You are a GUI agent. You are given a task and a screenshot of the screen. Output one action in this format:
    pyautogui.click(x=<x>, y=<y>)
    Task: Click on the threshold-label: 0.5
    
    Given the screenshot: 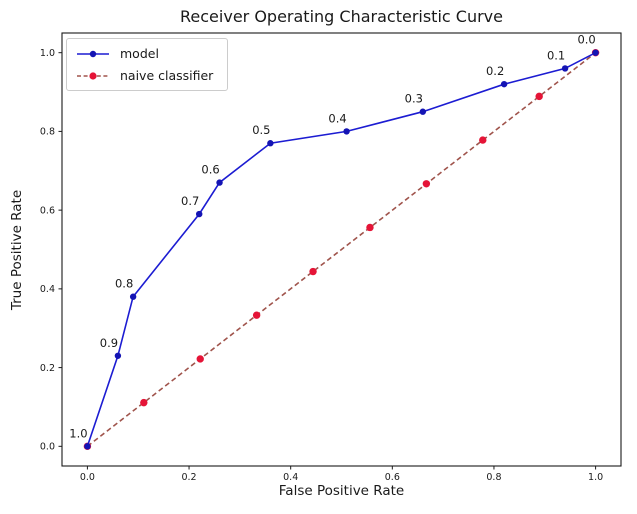 What is the action you would take?
    pyautogui.click(x=261, y=130)
    